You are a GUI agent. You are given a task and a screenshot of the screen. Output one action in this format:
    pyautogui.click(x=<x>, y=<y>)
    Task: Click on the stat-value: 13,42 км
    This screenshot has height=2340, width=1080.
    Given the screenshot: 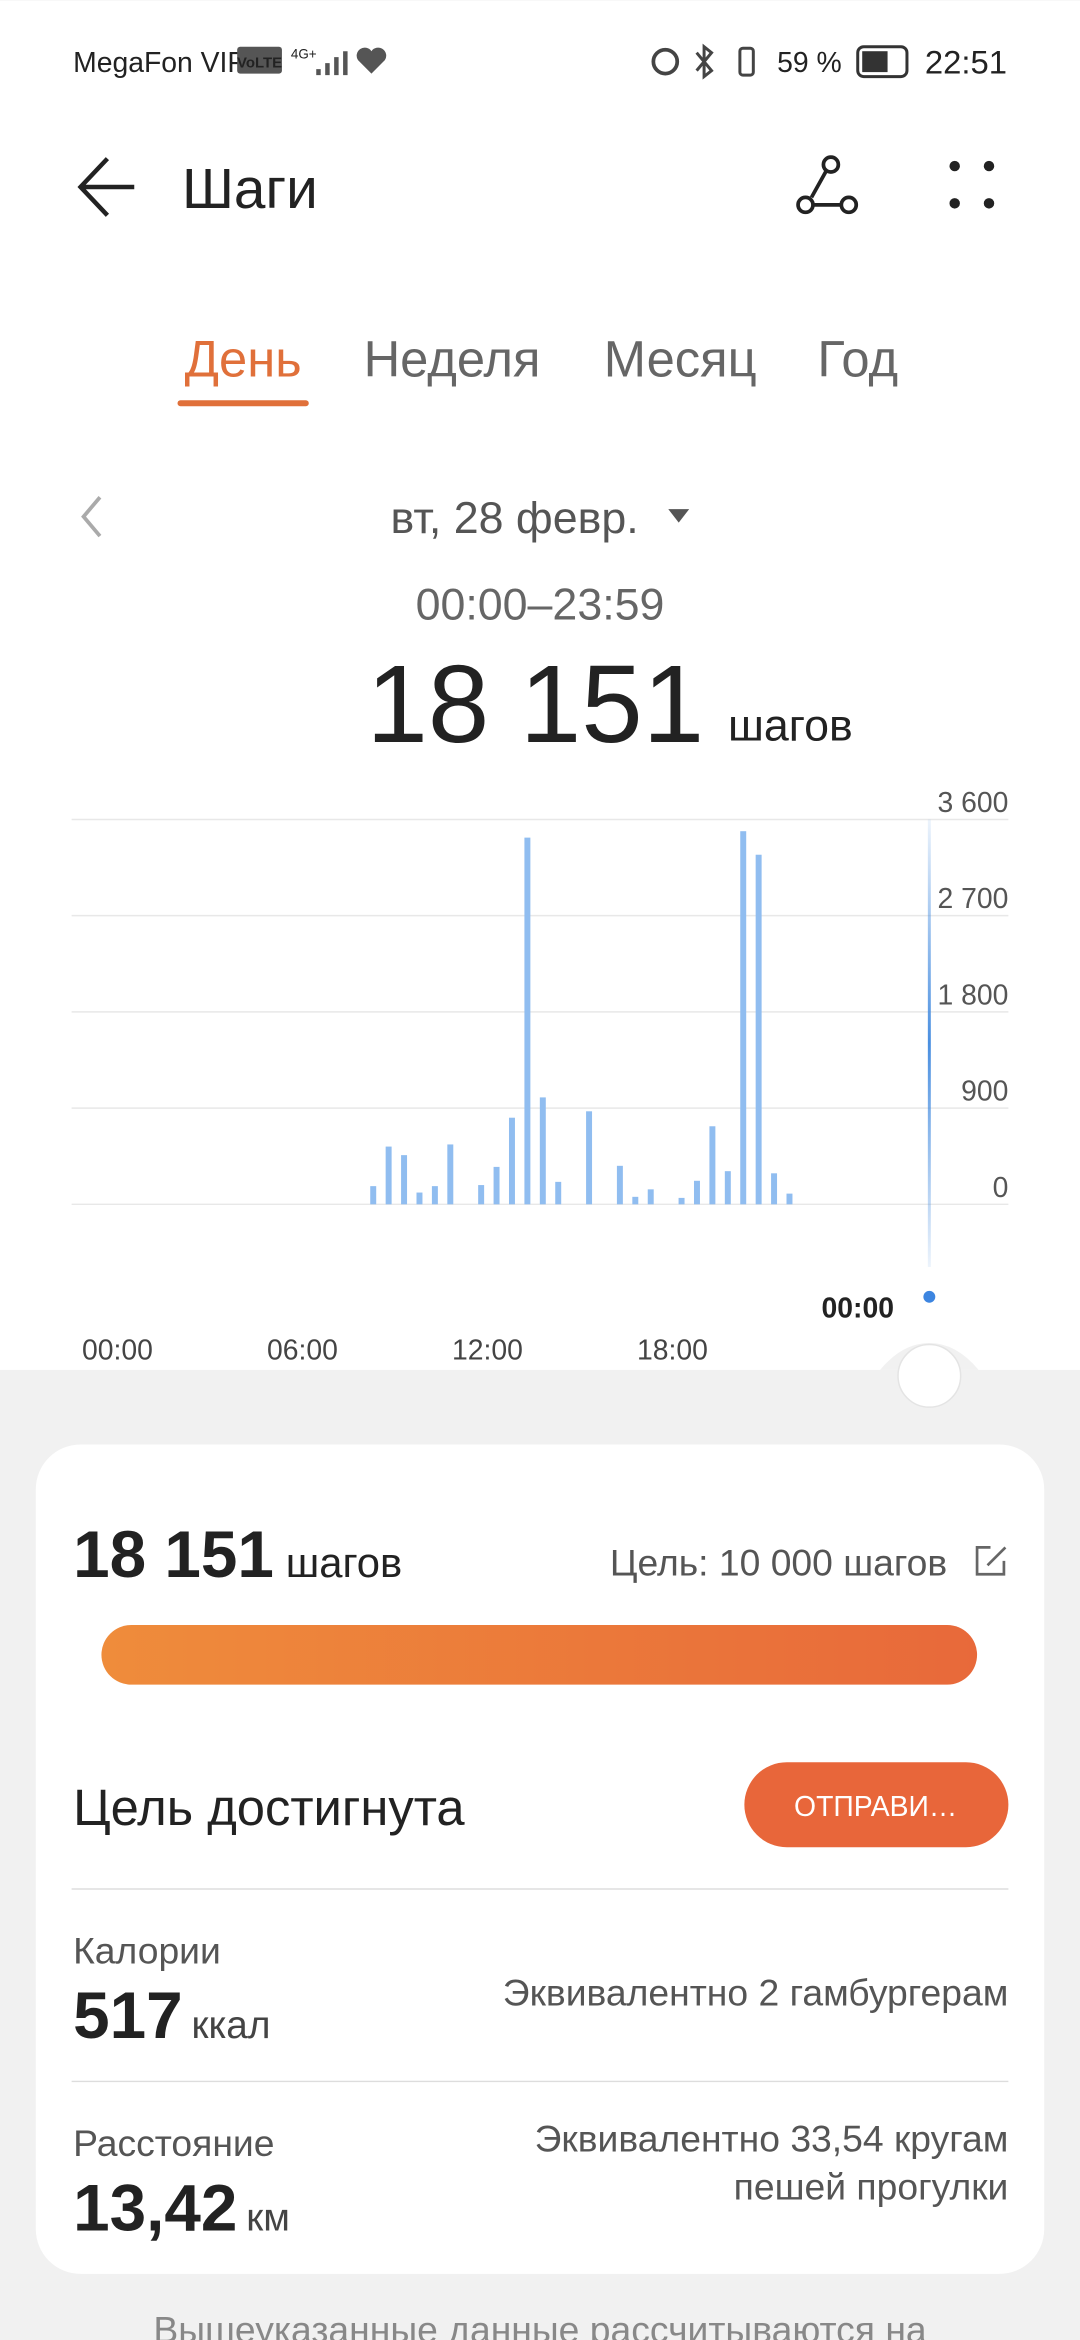 What is the action you would take?
    pyautogui.click(x=181, y=2208)
    